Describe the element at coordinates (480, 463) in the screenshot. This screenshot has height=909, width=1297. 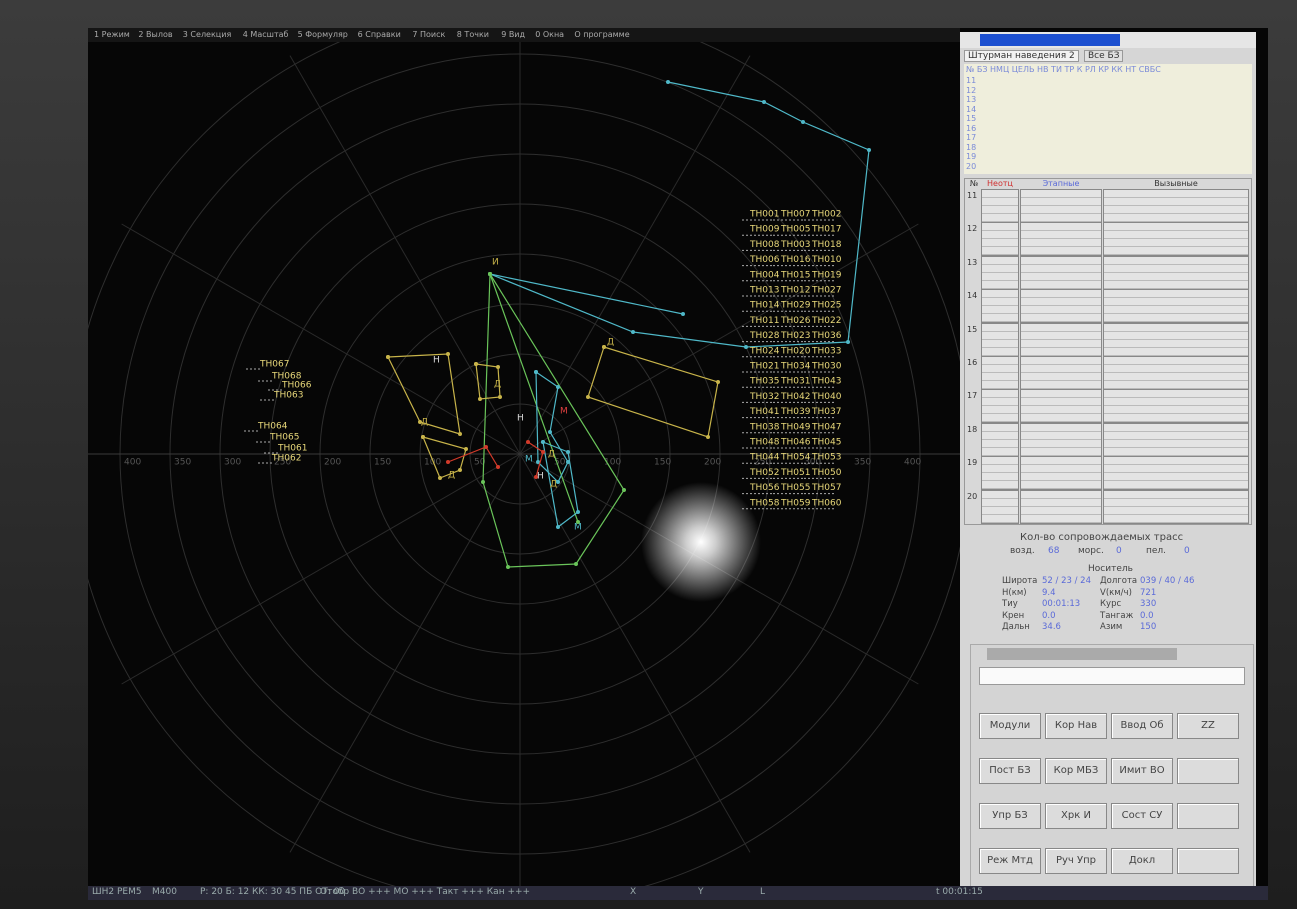
I see `range-label: 50` at that location.